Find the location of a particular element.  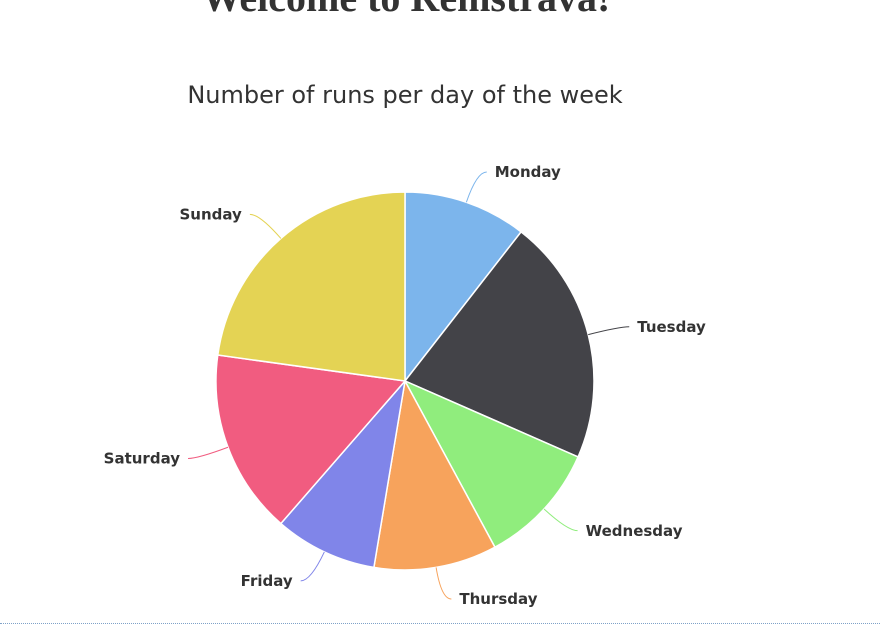

slice-label-sunday: Sunday is located at coordinates (211, 215).